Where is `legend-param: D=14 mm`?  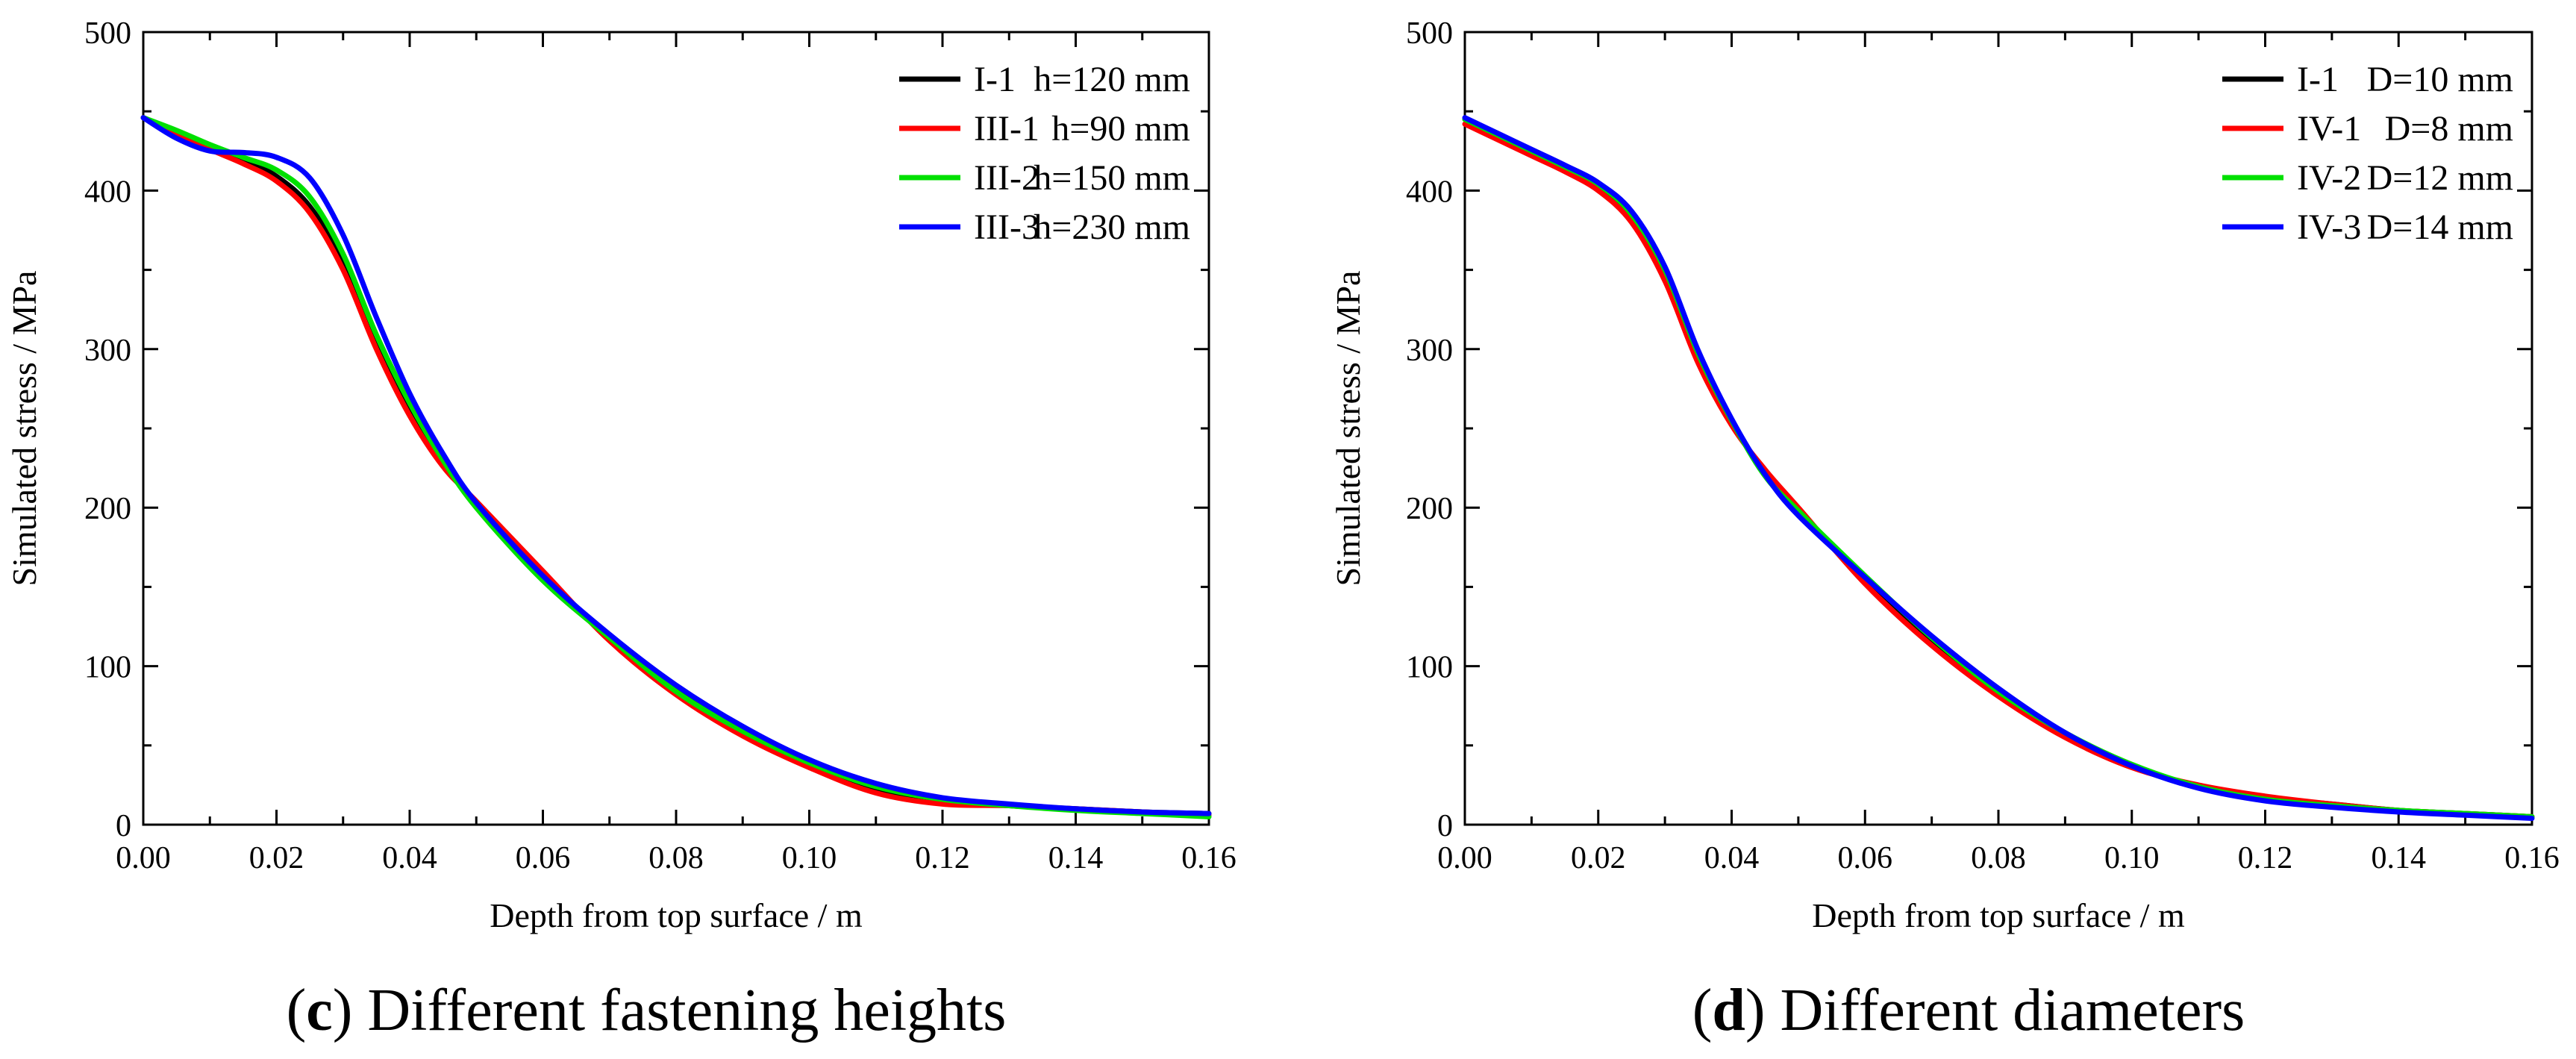
legend-param: D=14 mm is located at coordinates (2440, 227).